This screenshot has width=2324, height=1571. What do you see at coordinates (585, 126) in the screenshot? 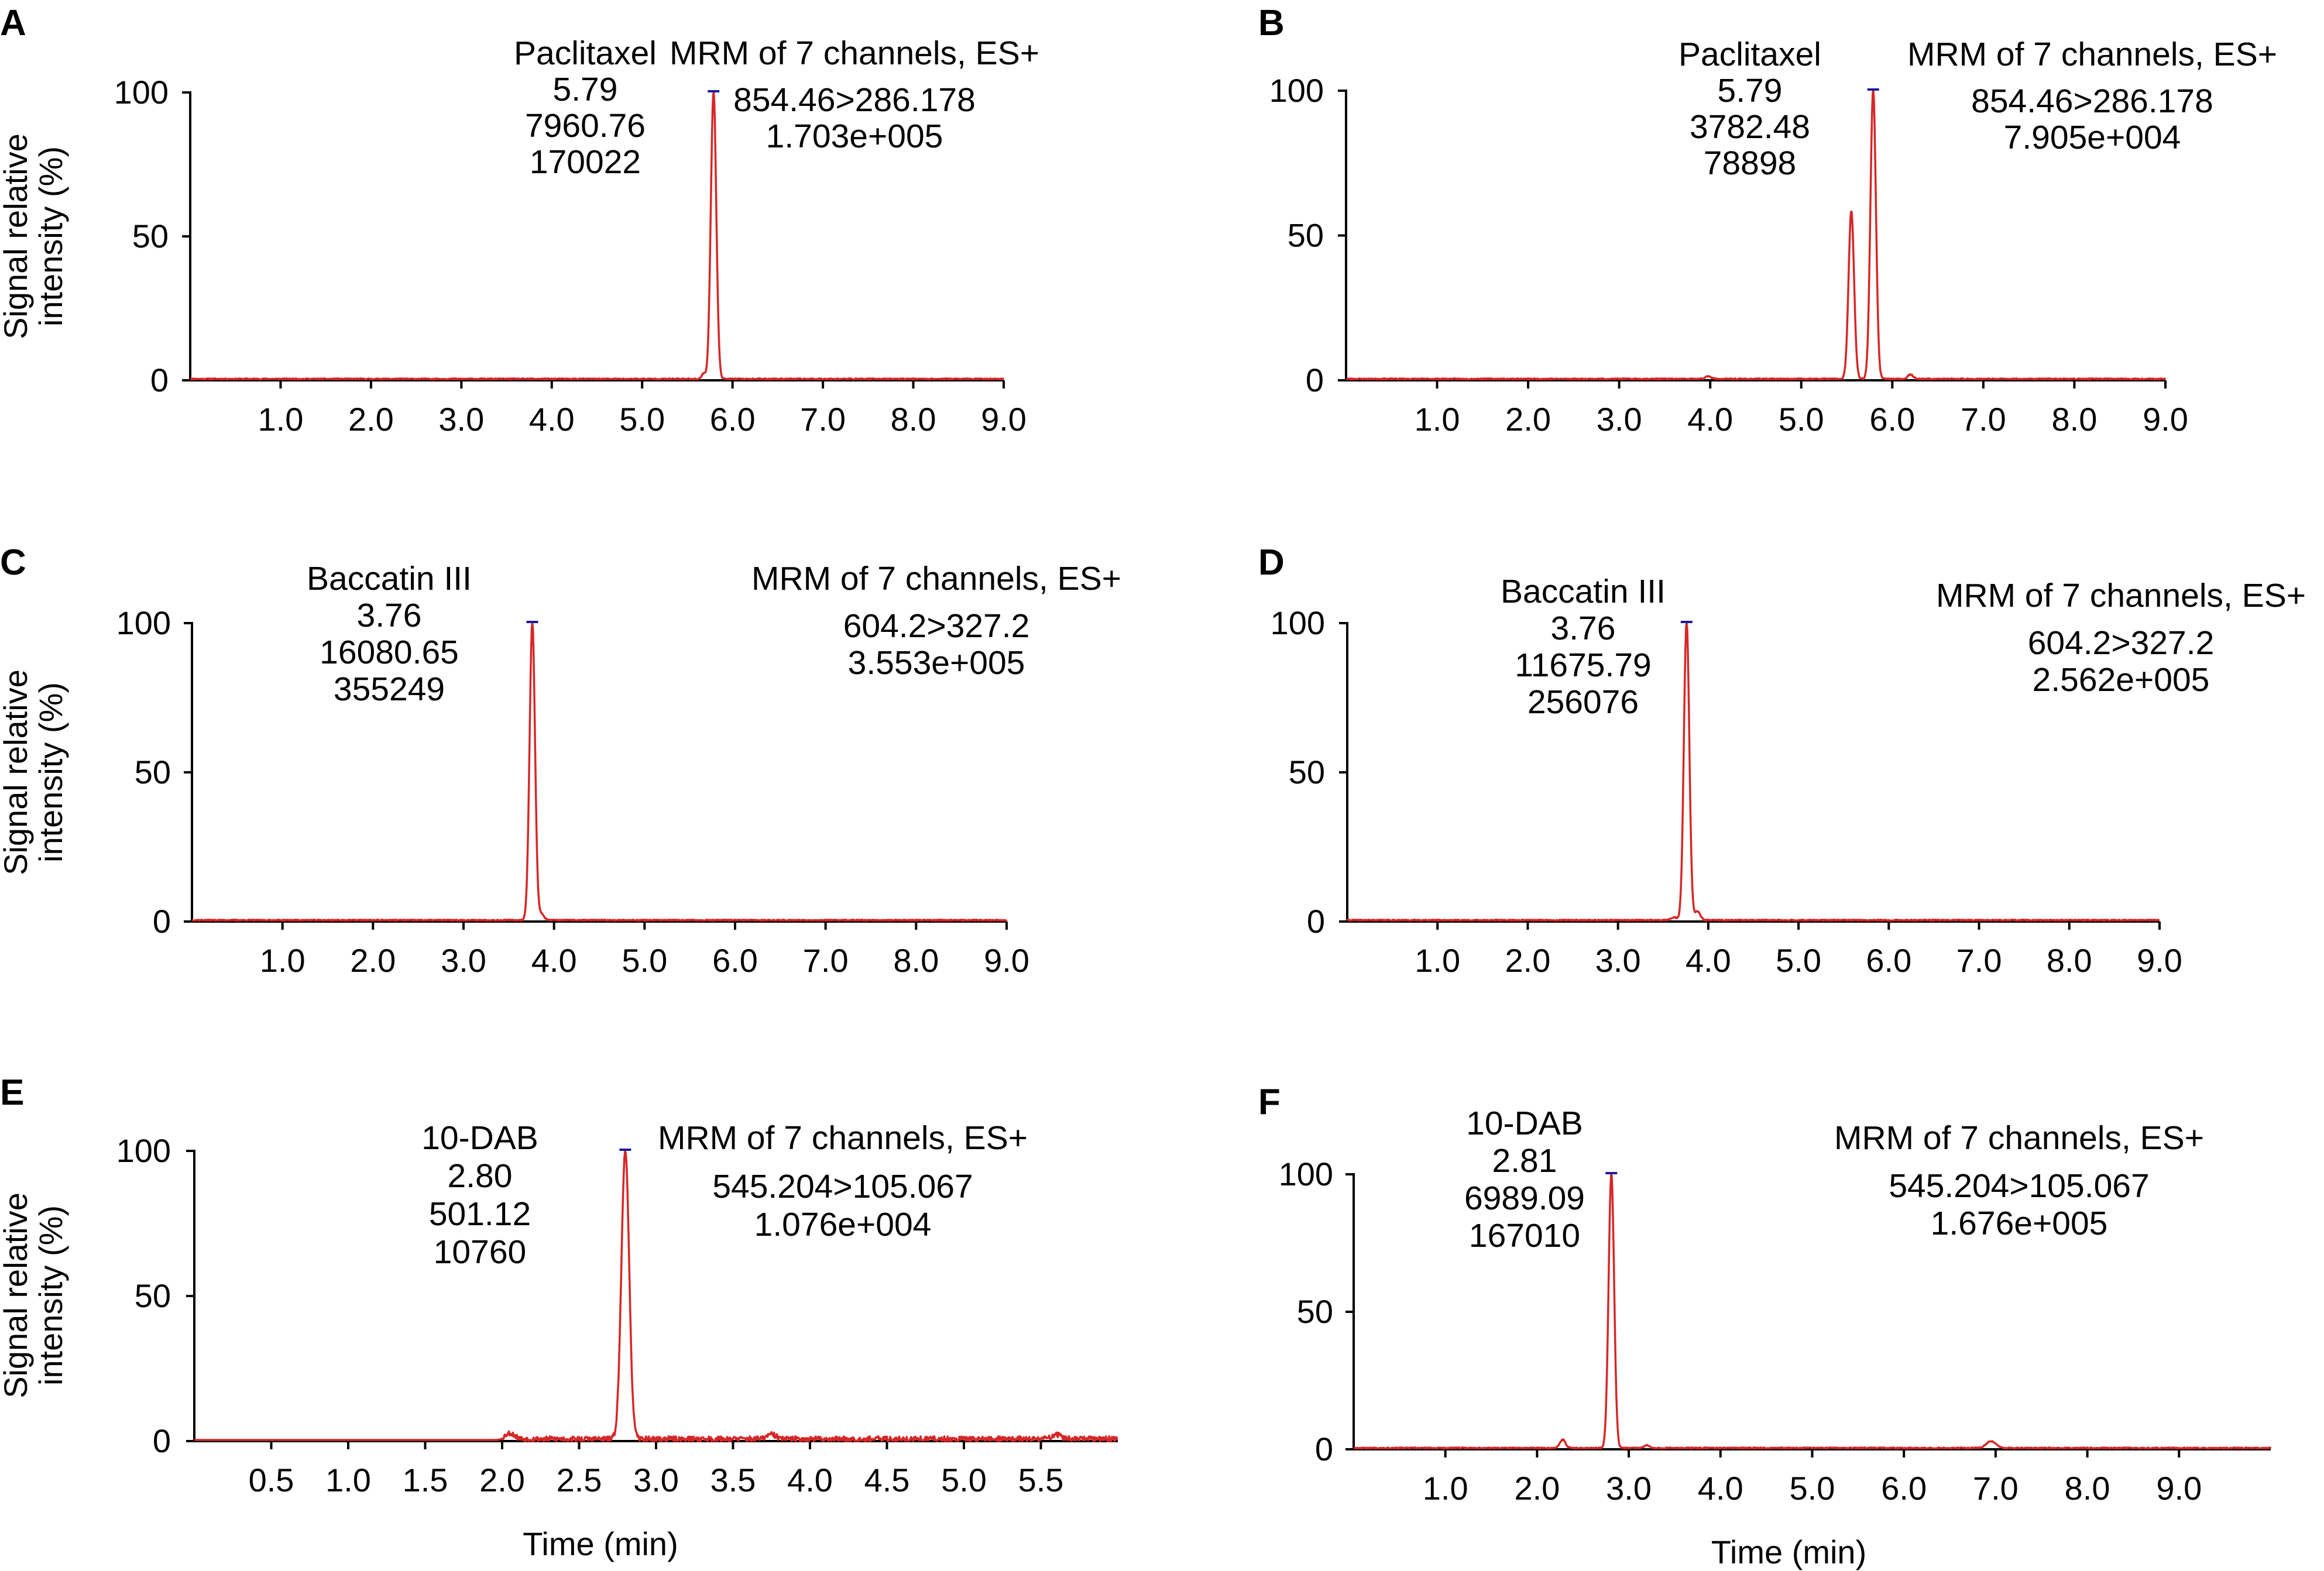
I see `peak-value-label: 7960.76` at bounding box center [585, 126].